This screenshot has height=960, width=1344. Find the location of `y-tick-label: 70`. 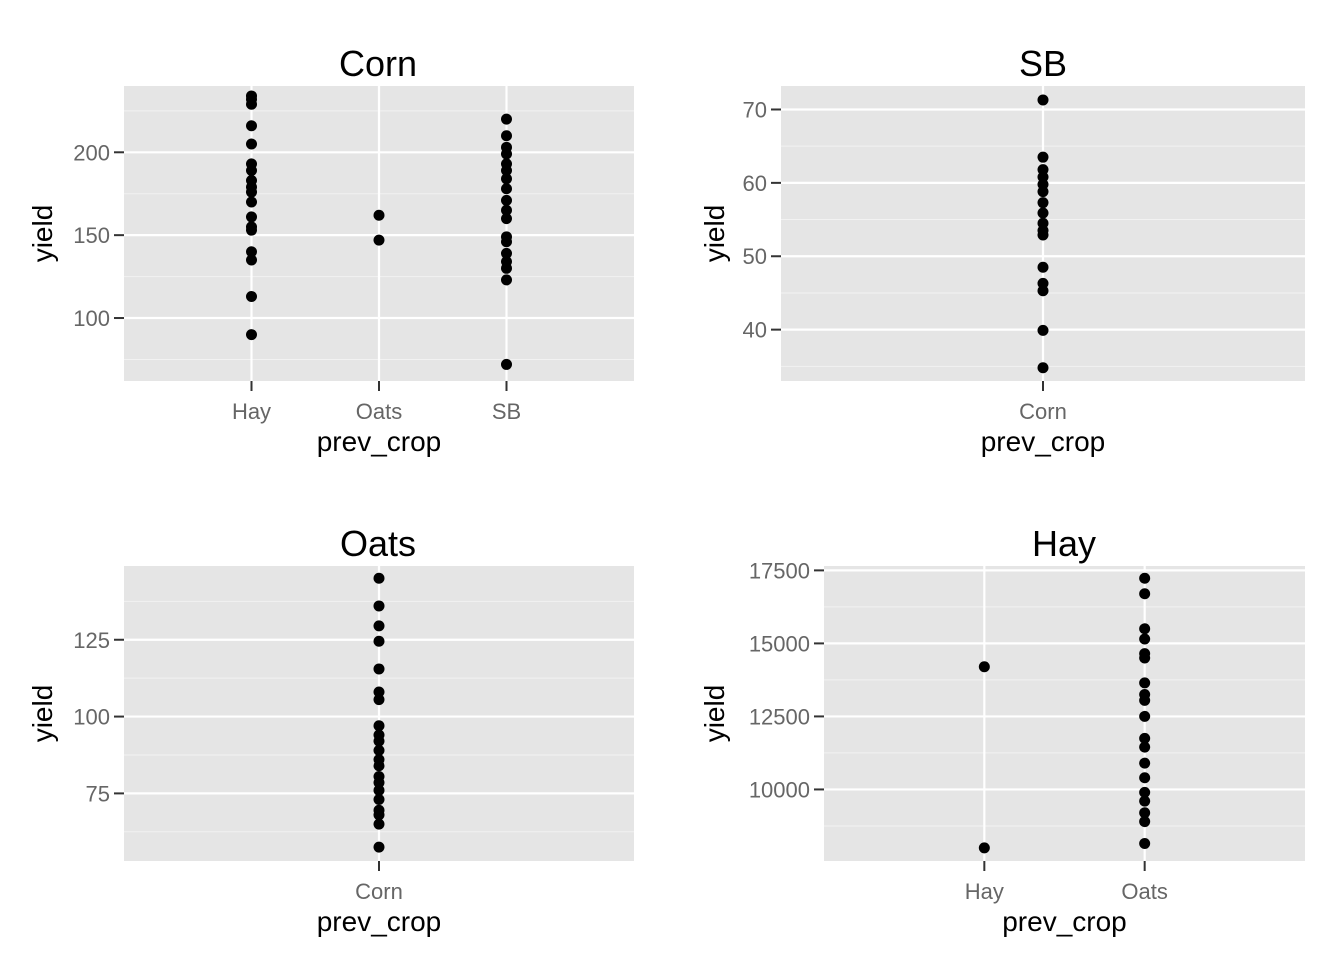

y-tick-label: 70 is located at coordinates (755, 109).